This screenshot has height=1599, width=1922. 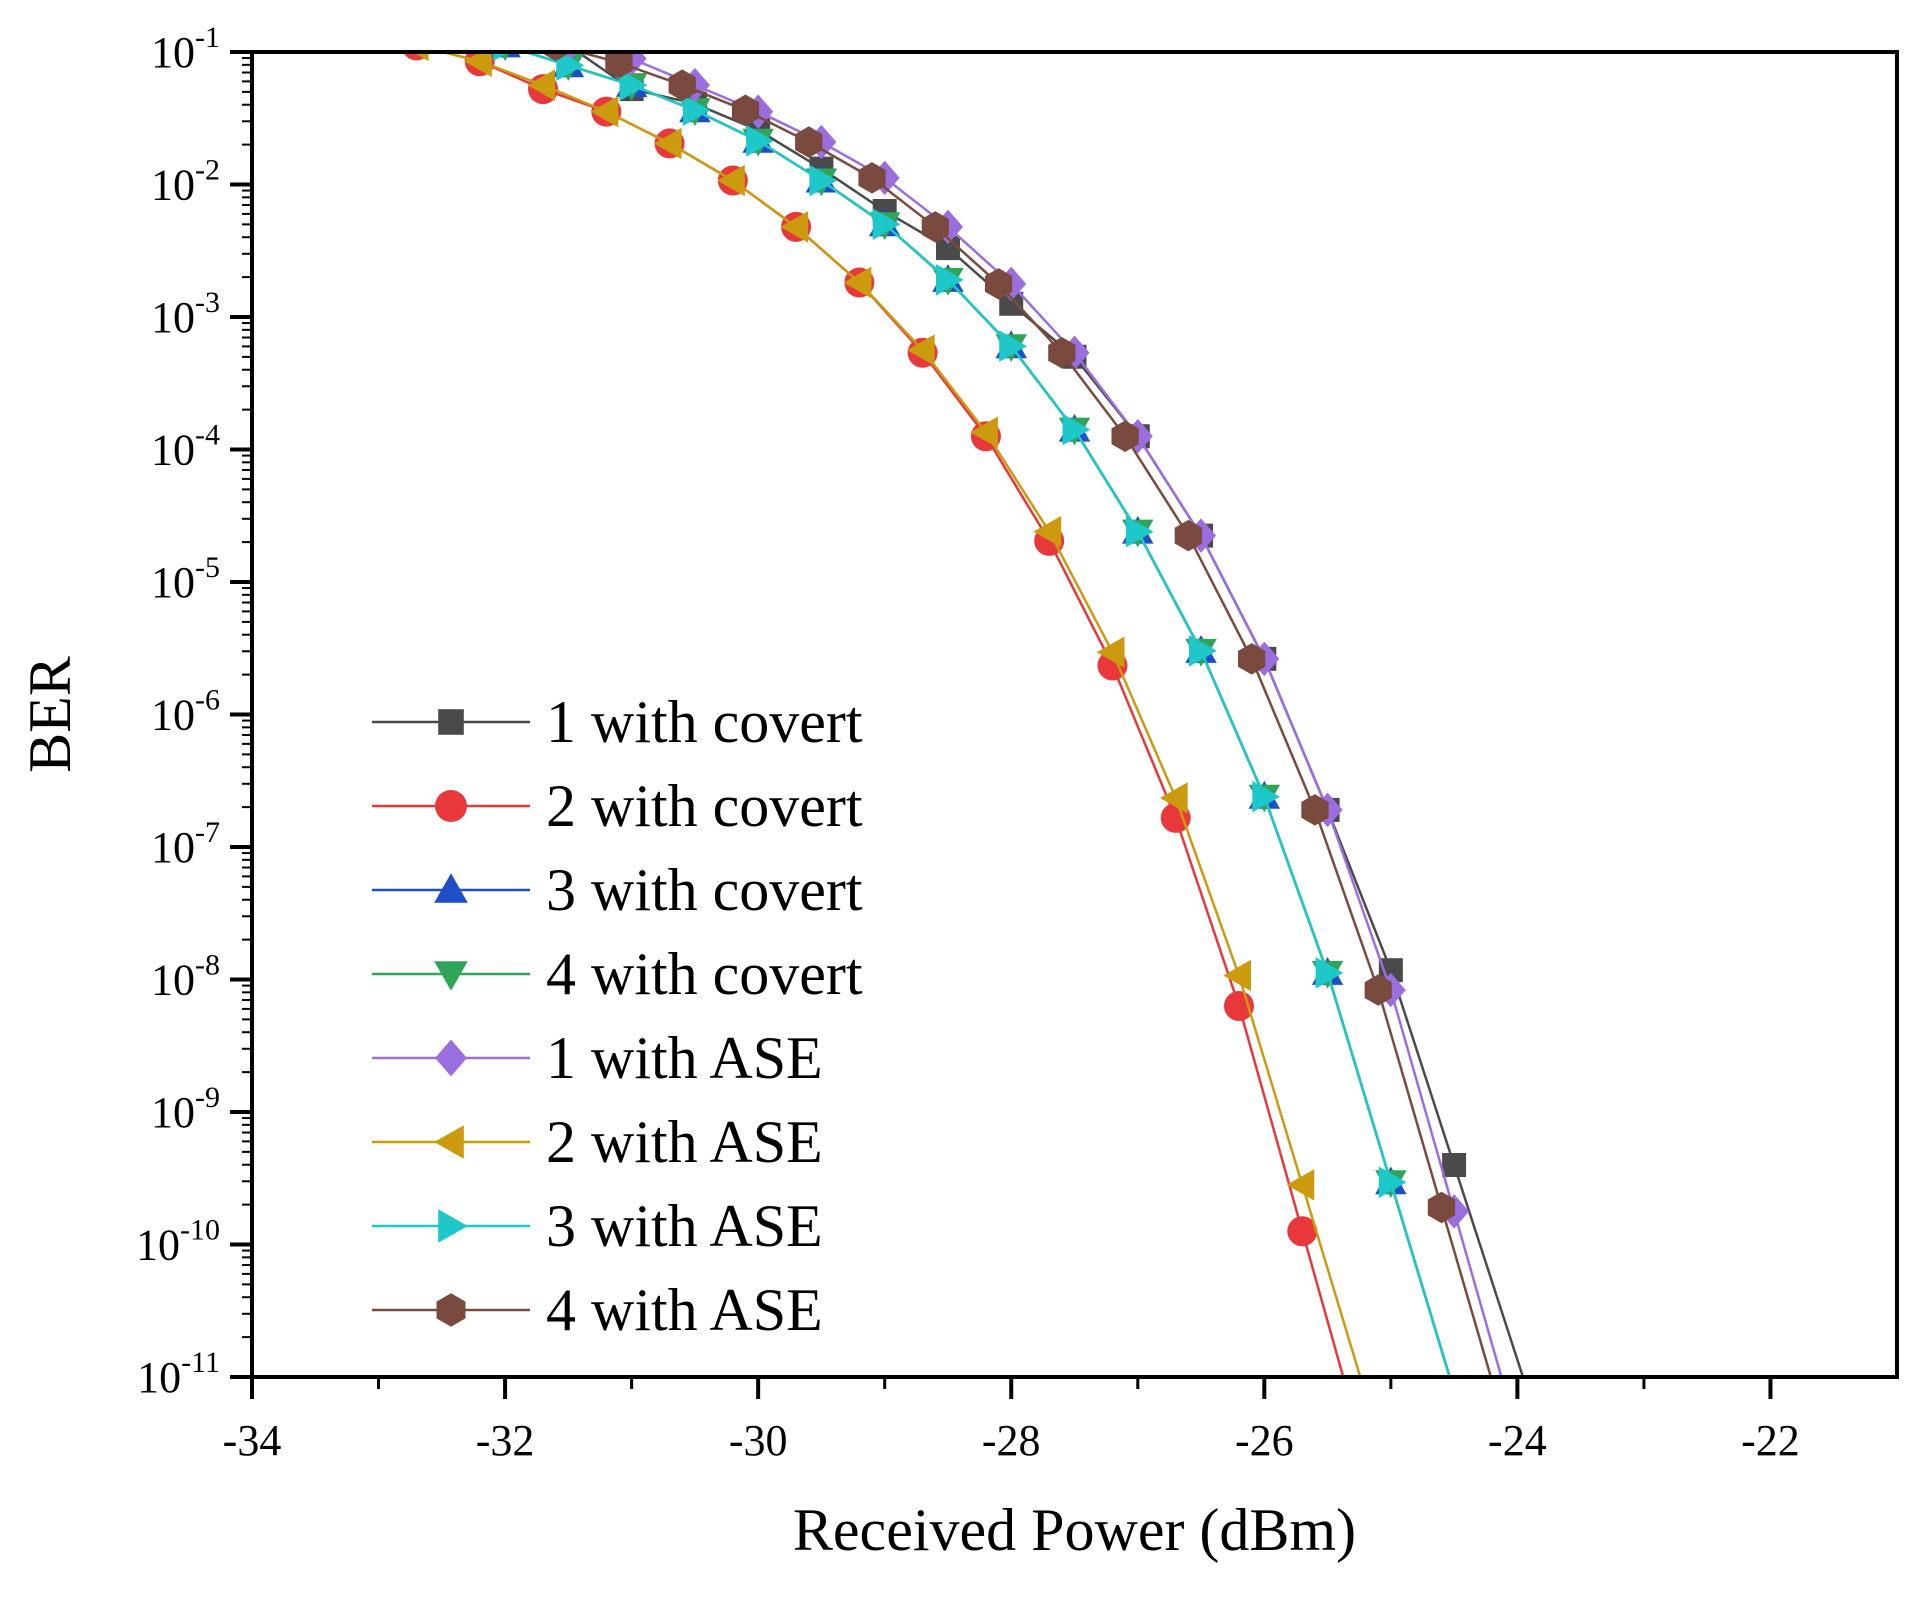 What do you see at coordinates (451, 1058) in the screenshot?
I see `legend-marker-1-with-ase` at bounding box center [451, 1058].